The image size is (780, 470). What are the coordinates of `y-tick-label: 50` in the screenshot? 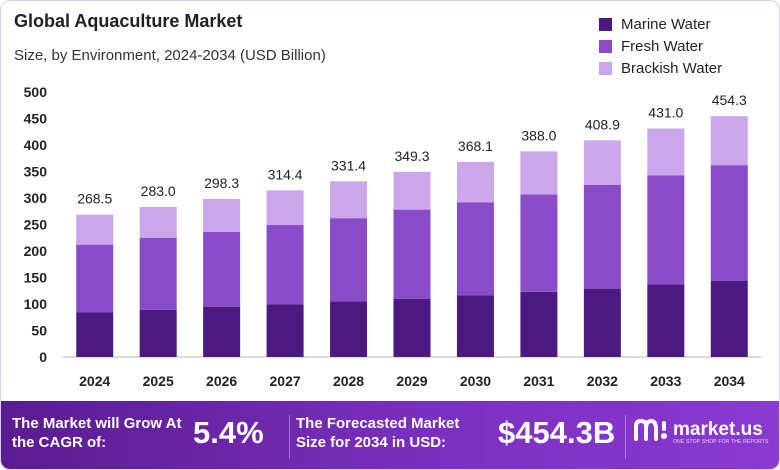 It's located at (39, 331).